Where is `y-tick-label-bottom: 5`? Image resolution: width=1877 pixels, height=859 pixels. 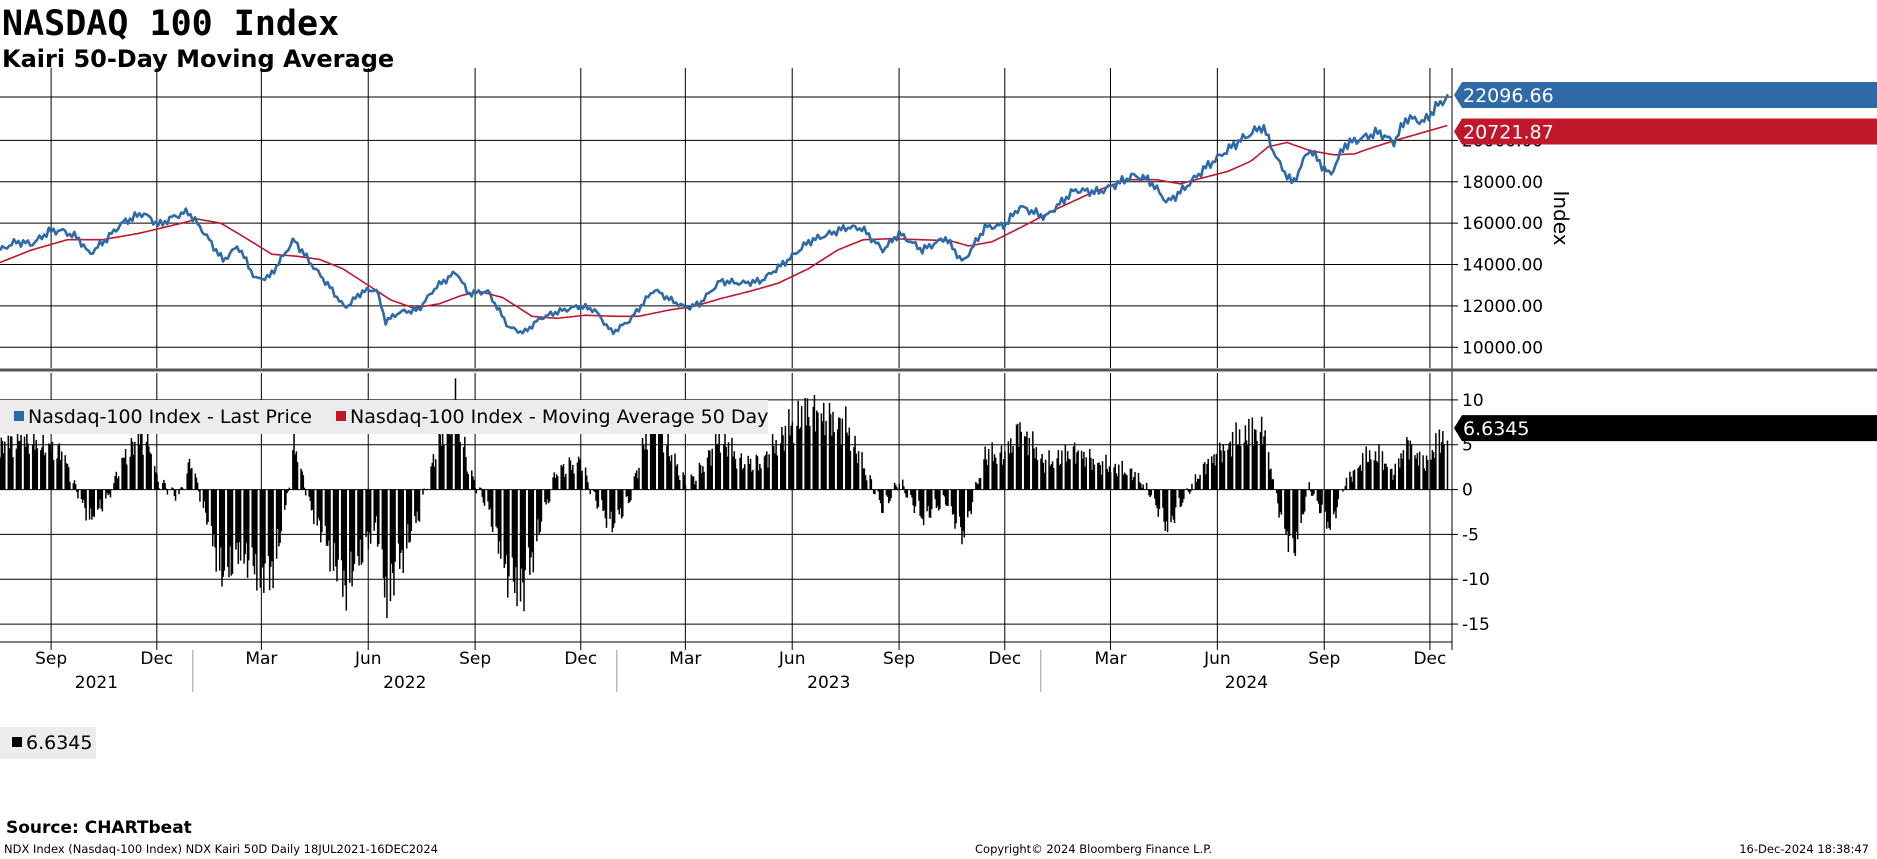 y-tick-label-bottom: 5 is located at coordinates (1467, 446).